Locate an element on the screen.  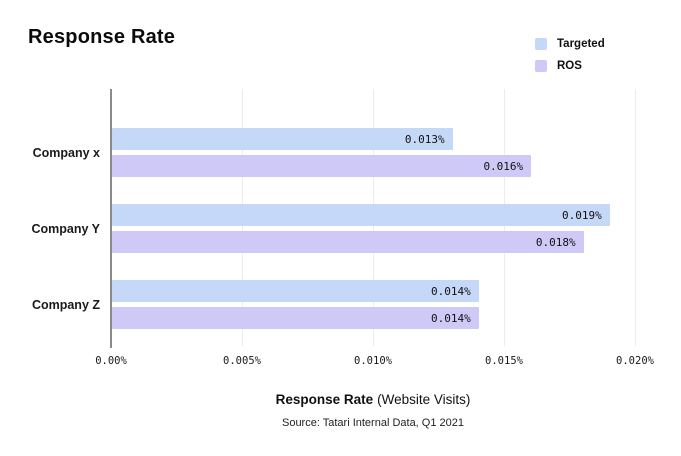
x-tick-label: 0.015% is located at coordinates (504, 361).